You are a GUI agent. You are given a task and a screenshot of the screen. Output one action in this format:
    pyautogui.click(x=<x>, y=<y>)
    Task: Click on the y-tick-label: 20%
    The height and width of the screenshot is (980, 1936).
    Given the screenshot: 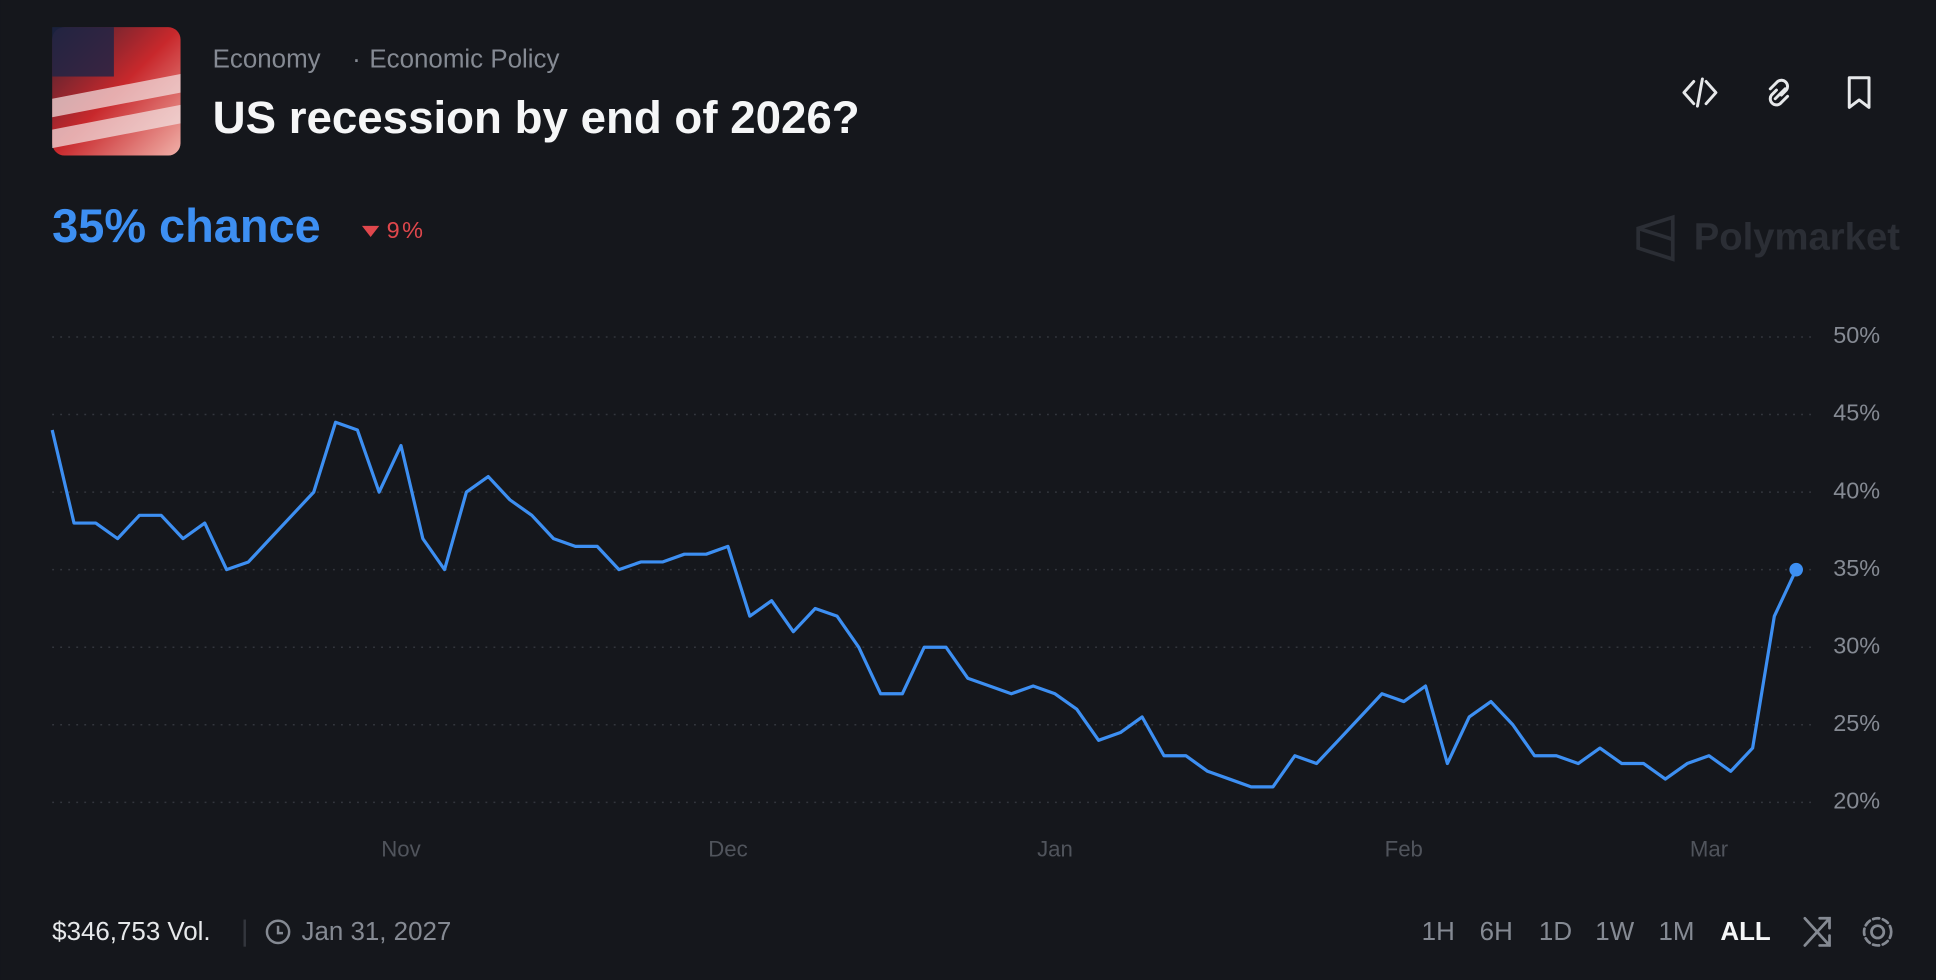 What is the action you would take?
    pyautogui.click(x=1856, y=801)
    